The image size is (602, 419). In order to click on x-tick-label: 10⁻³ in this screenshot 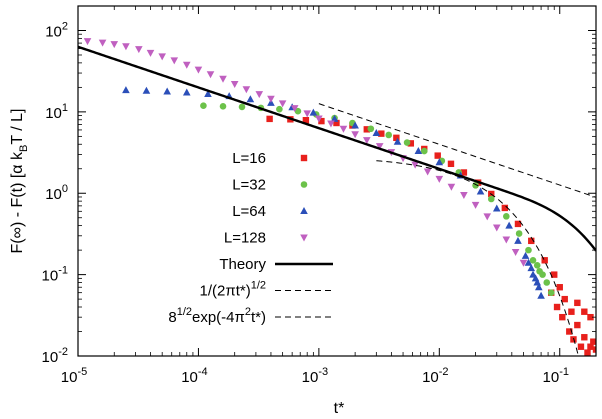, I will do `click(315, 376)`.